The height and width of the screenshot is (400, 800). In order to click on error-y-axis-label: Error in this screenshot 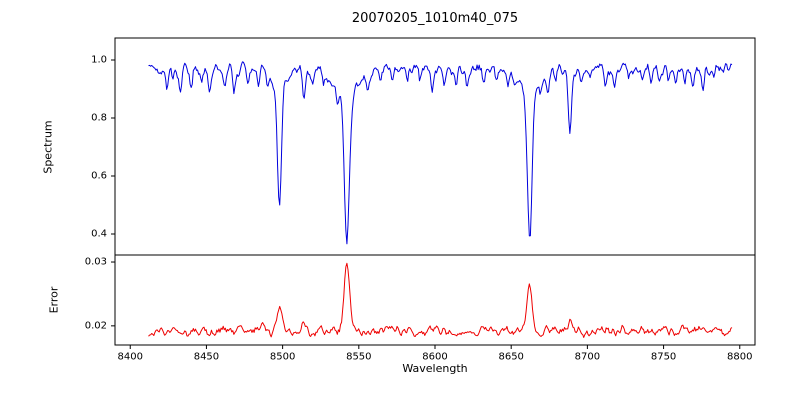, I will do `click(54, 300)`.